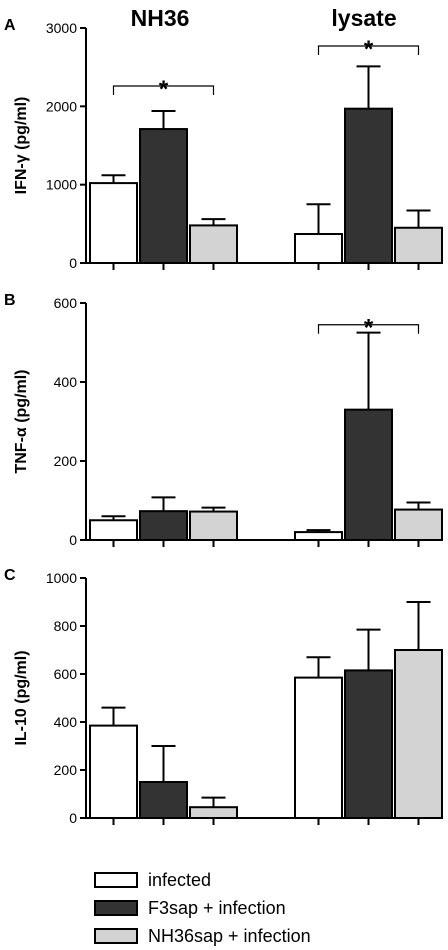  What do you see at coordinates (61, 106) in the screenshot?
I see `y-tick-label: 2000` at bounding box center [61, 106].